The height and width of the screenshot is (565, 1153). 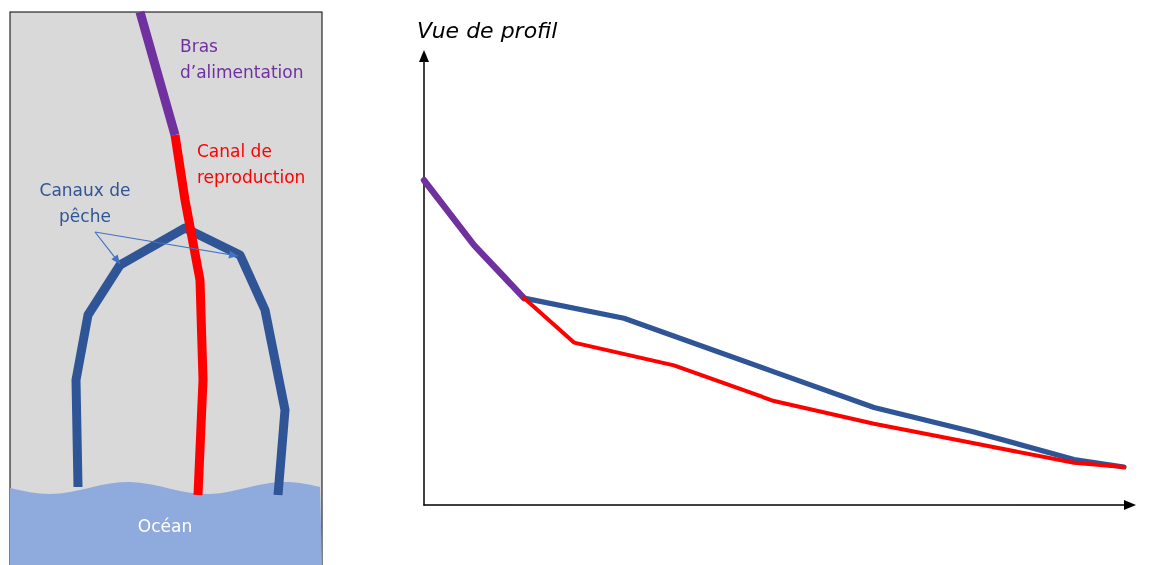 I want to click on chart-title: Vue de profil, so click(x=487, y=30).